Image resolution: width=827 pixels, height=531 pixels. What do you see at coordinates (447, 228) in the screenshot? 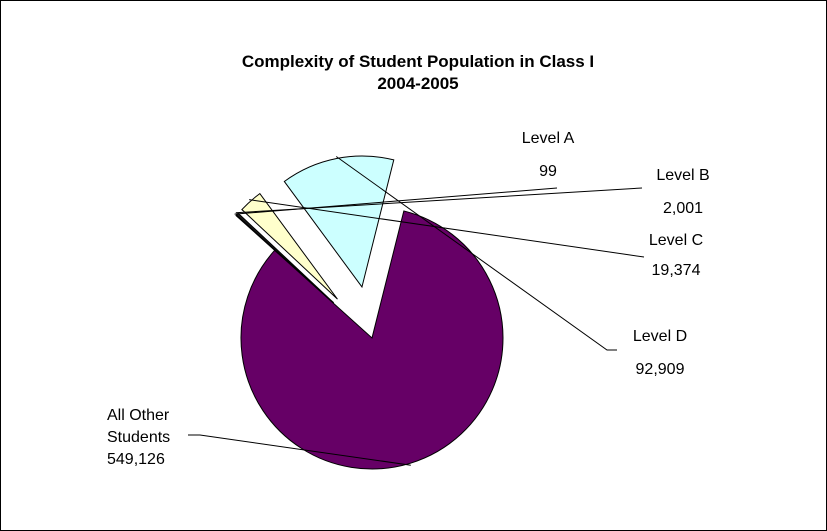
I see `leader-line-level-c` at bounding box center [447, 228].